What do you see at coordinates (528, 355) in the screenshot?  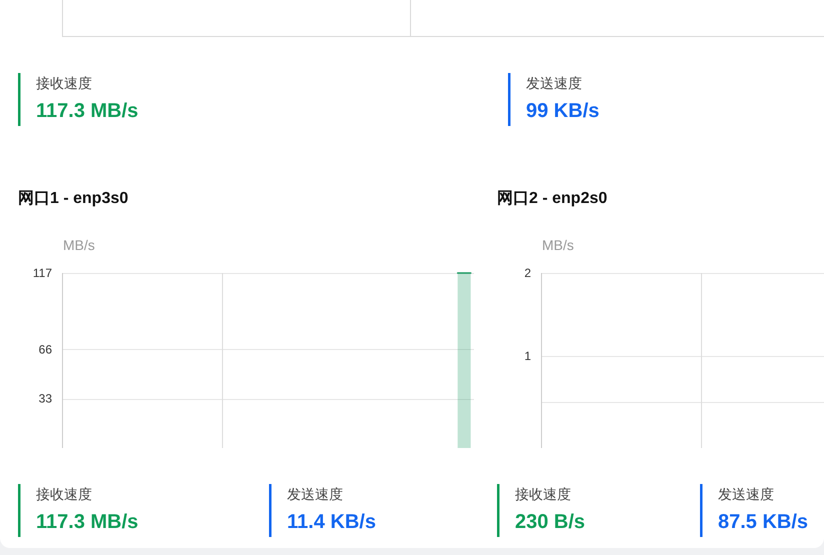 I see `y-tick-label: 1` at bounding box center [528, 355].